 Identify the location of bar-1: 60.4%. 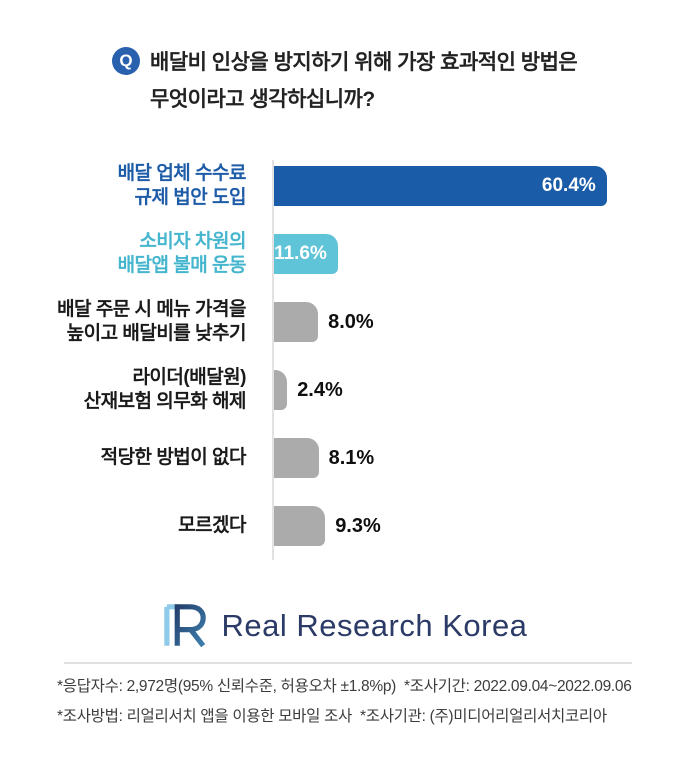
(440, 186).